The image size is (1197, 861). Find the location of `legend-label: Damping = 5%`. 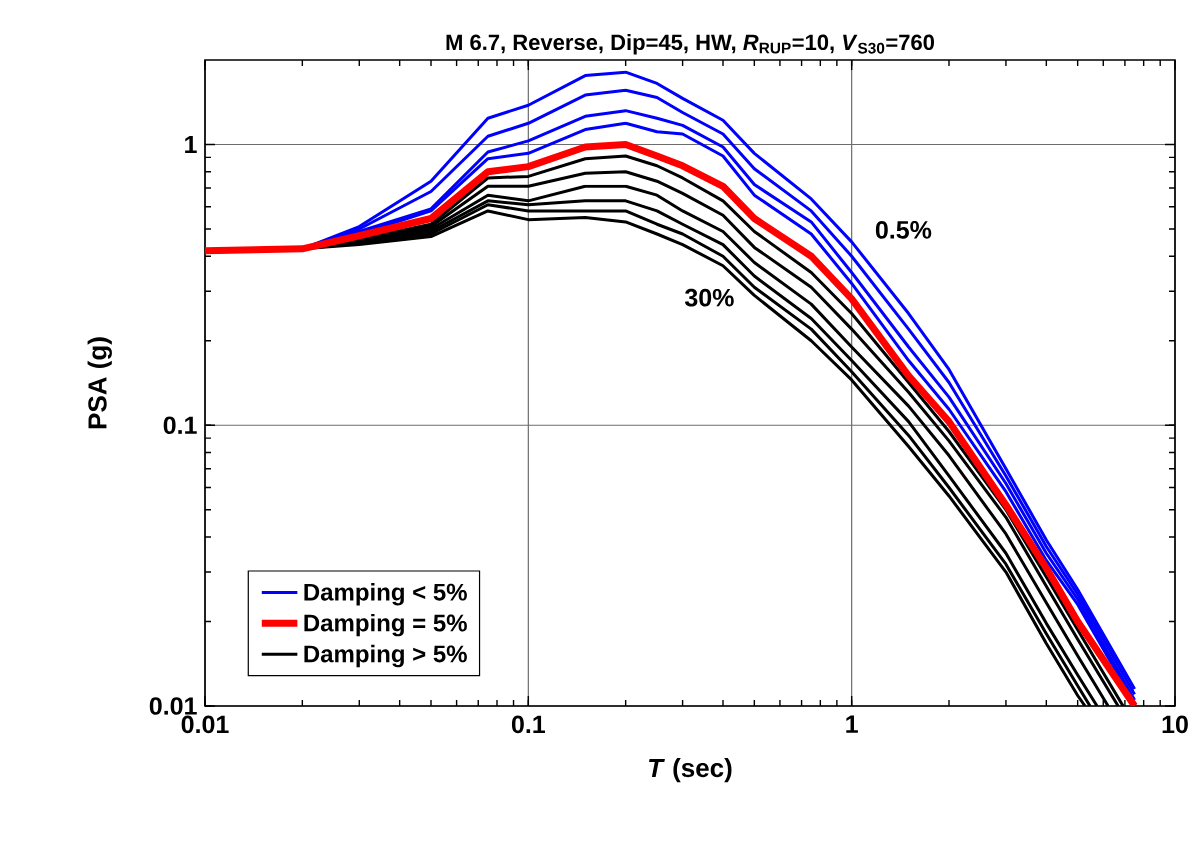

legend-label: Damping = 5% is located at coordinates (385, 625).